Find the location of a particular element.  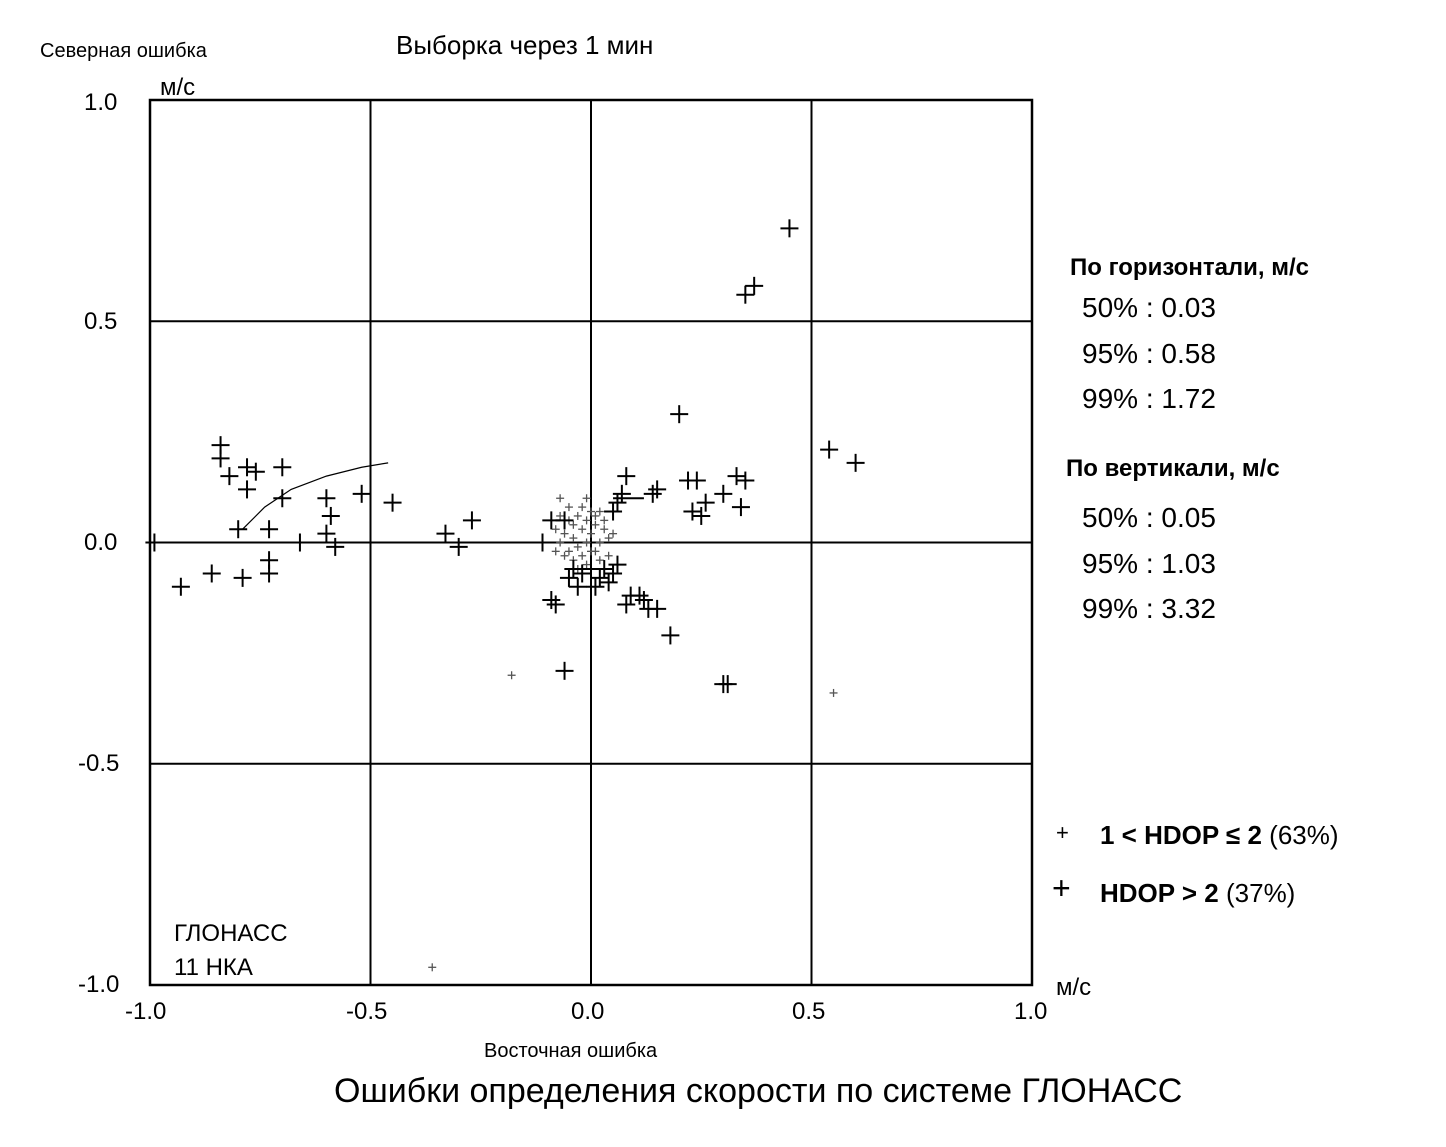

y-axis-label: Северная ошибка is located at coordinates (123, 51).